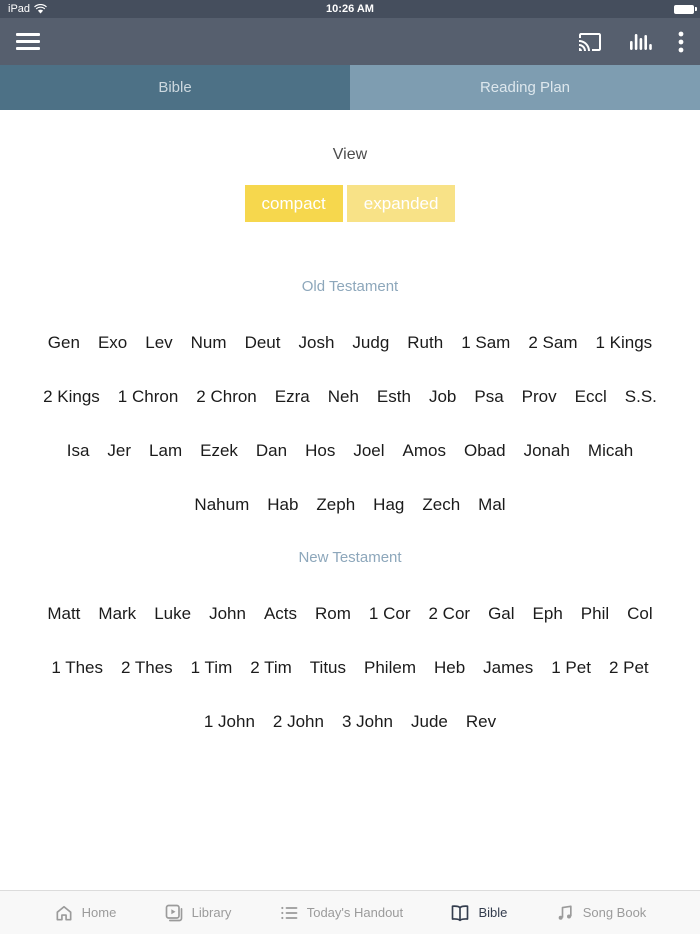 The height and width of the screenshot is (934, 700). Describe the element at coordinates (628, 667) in the screenshot. I see `book-link-2-pet: 2 Pet` at that location.